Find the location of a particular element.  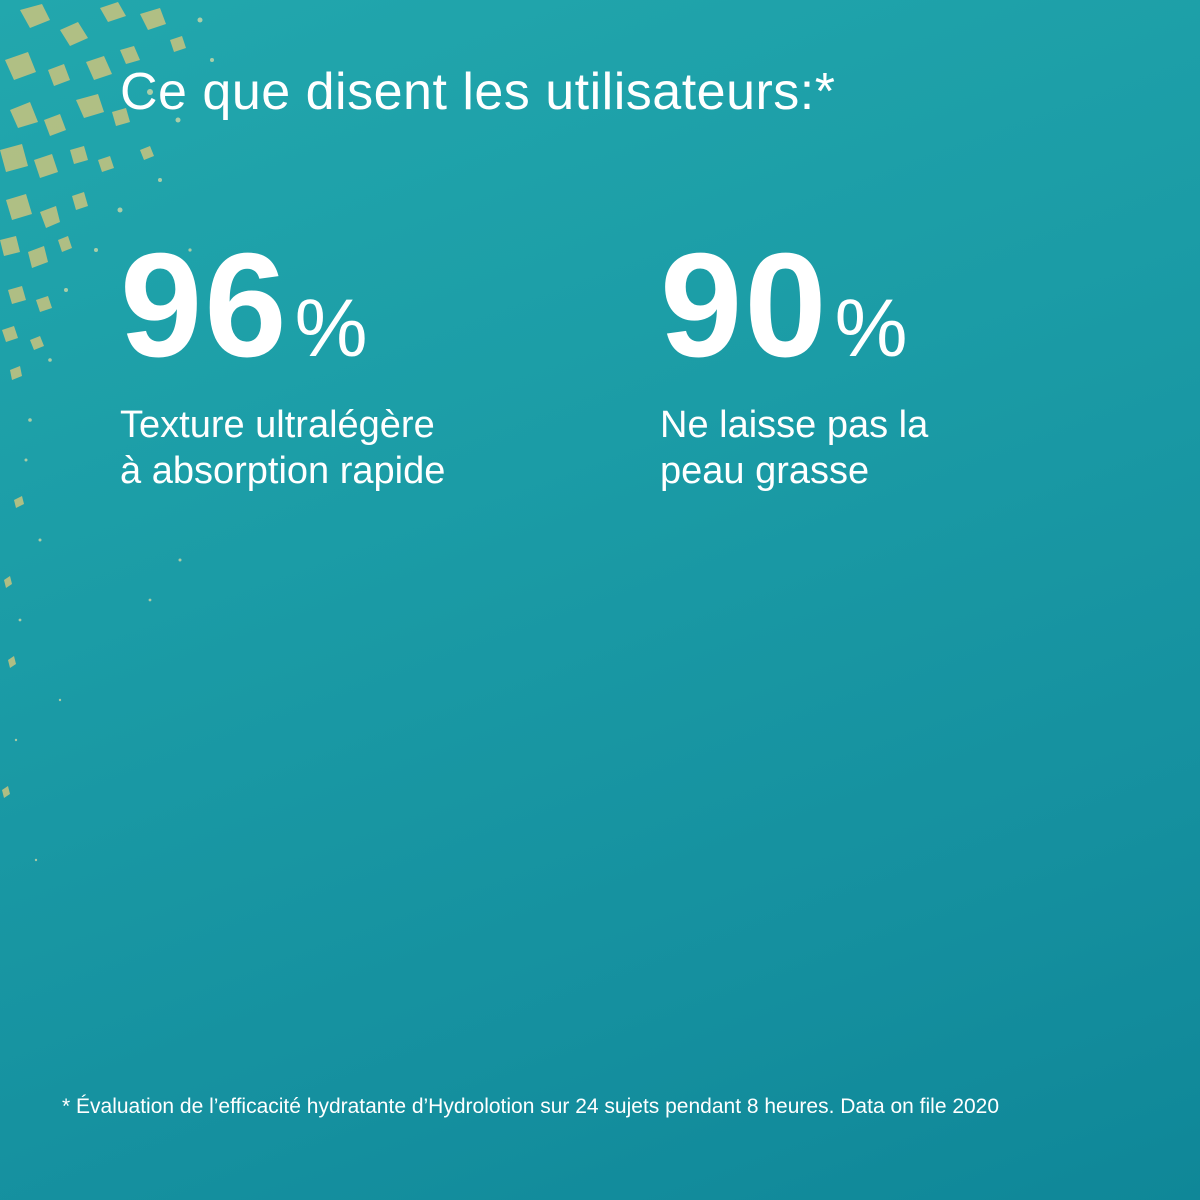

stat-description: Ne laisse pas la peau grasse is located at coordinates (900, 448).